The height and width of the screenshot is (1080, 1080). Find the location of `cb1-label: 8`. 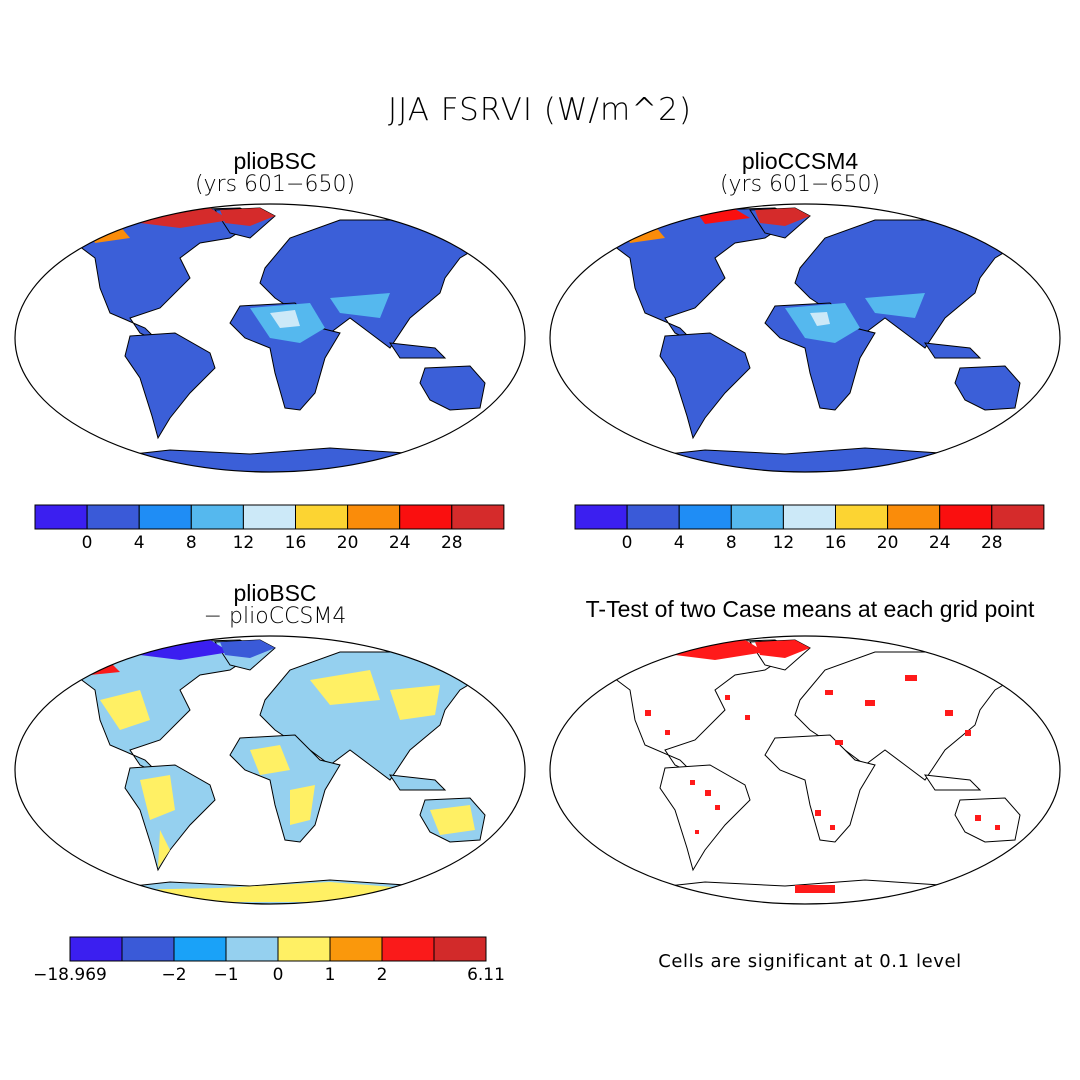

cb1-label: 8 is located at coordinates (191, 543).